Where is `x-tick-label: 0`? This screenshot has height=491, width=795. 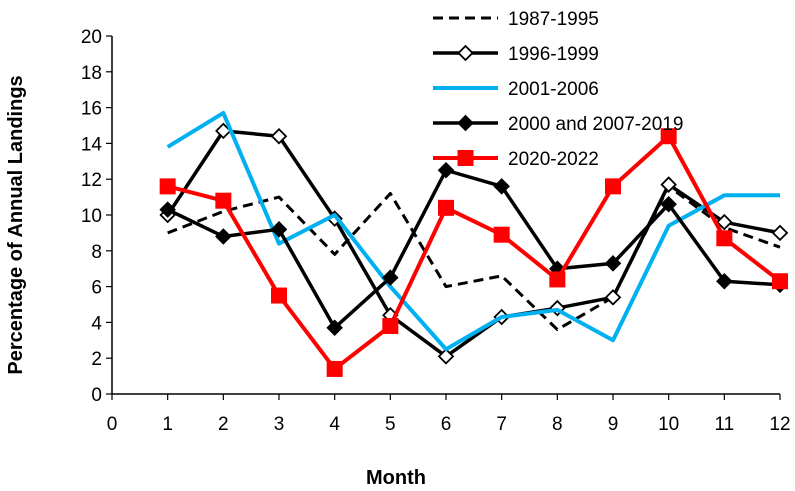
x-tick-label: 0 is located at coordinates (112, 424).